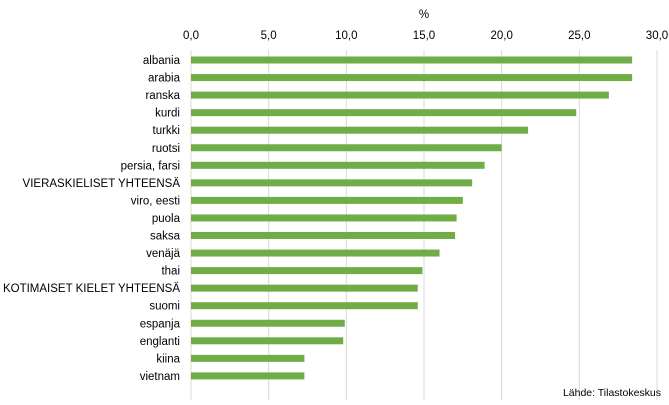 This screenshot has height=405, width=669. What do you see at coordinates (170, 272) in the screenshot?
I see `category-label: thai` at bounding box center [170, 272].